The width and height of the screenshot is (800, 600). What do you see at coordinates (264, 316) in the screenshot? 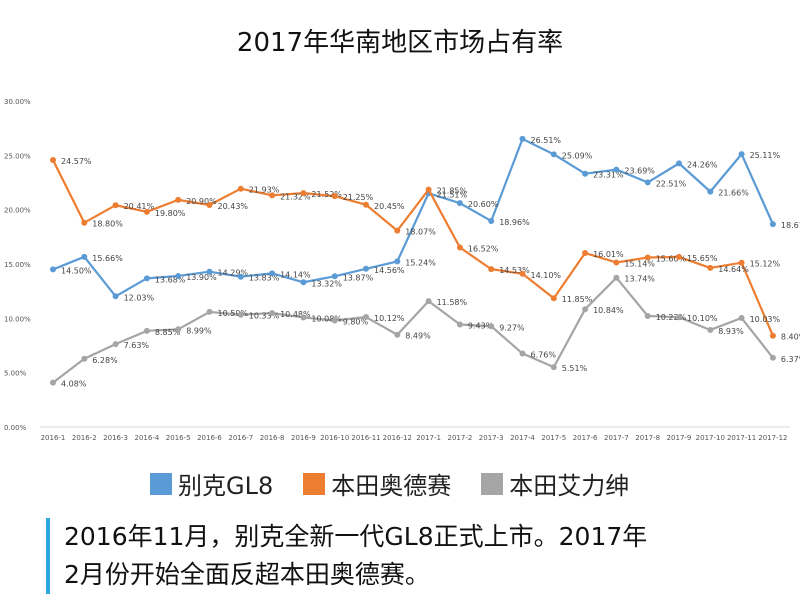
I see `data-label: 10.33%` at bounding box center [264, 316].